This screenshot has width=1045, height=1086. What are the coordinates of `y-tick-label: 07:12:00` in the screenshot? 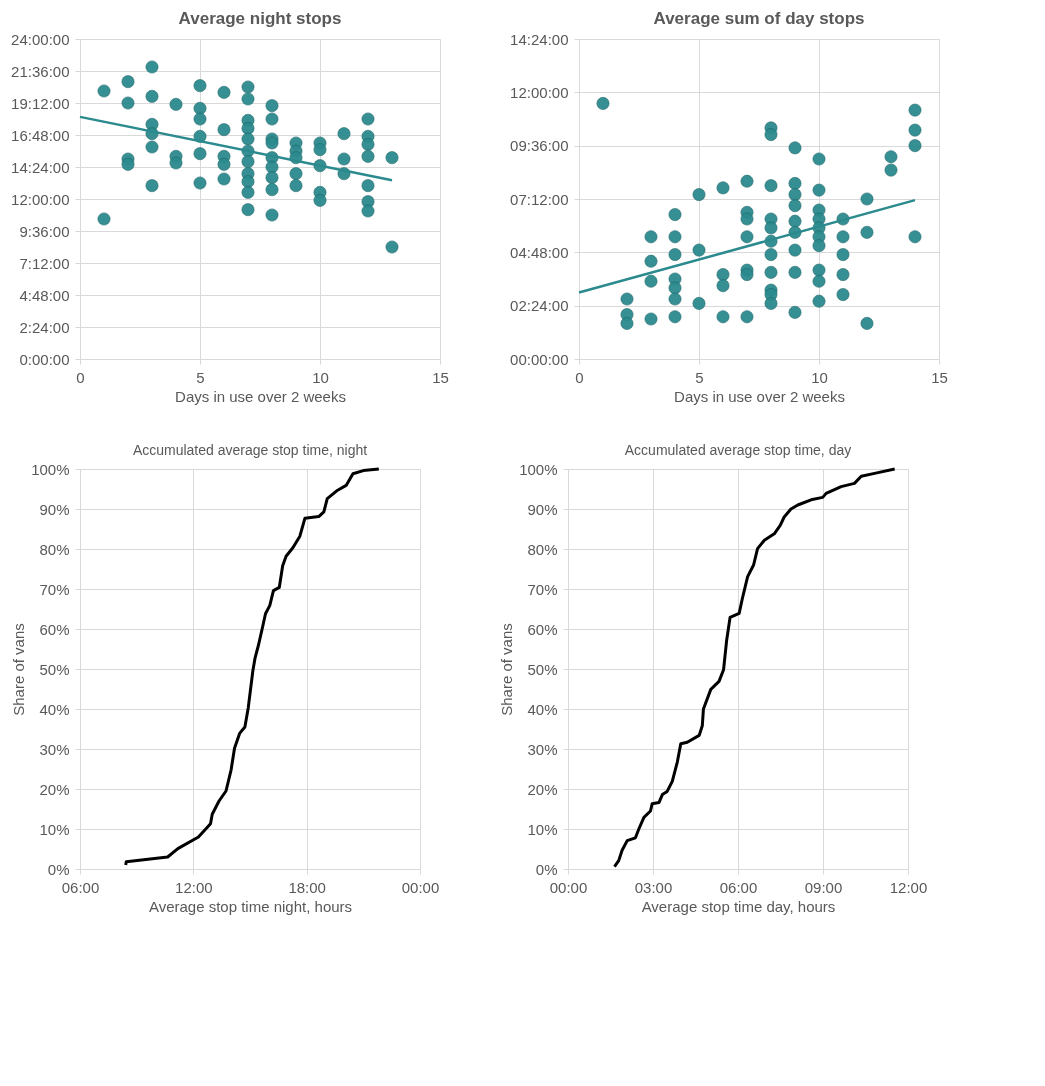 It's located at (539, 199).